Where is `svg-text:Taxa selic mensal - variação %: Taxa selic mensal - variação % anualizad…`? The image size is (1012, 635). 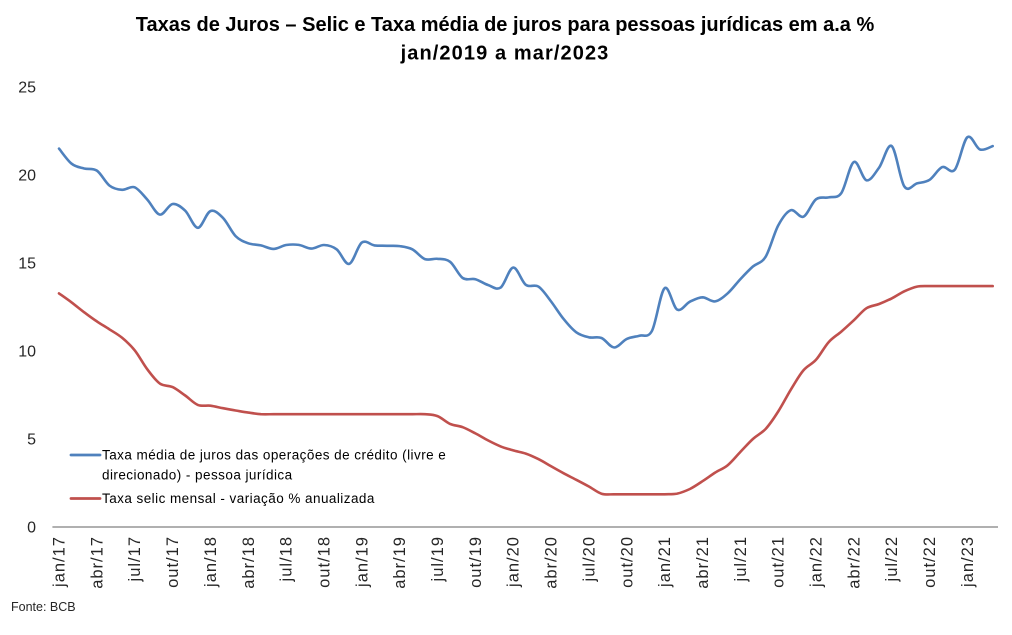
svg-text:Taxa selic mensal - variação %: Taxa selic mensal - variação % anualizad… is located at coordinates (238, 498).